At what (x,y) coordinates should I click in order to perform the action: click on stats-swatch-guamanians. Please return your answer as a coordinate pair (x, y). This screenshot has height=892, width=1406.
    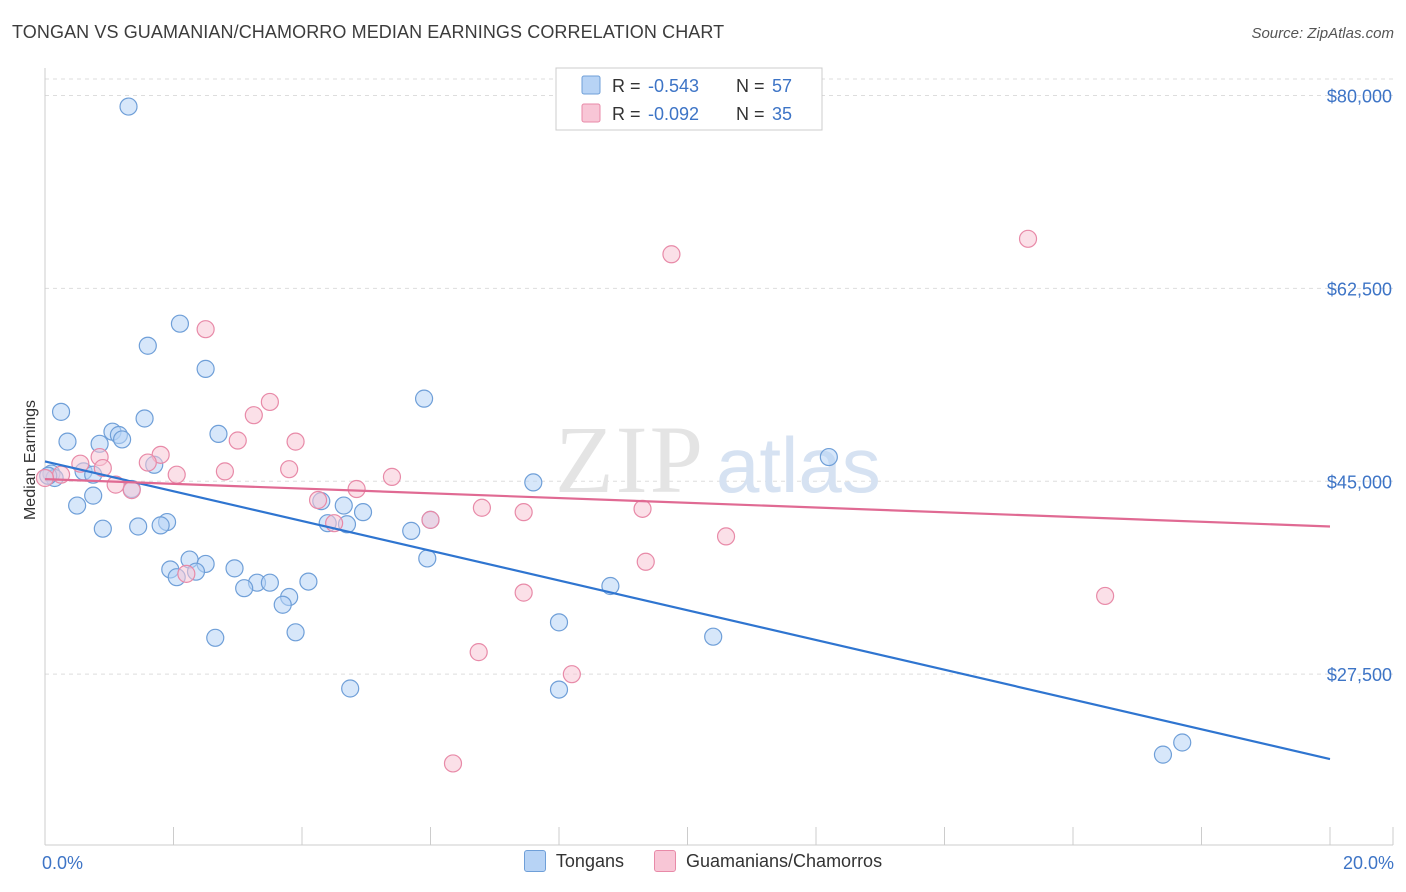
    Looking at the image, I should click on (591, 113).